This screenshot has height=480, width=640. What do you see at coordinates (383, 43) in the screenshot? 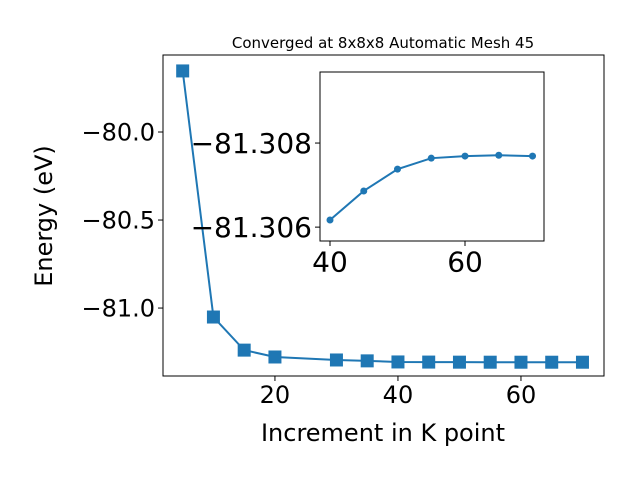
I see `chart-title: Converged at 8x8x8 Automatic Mesh 45` at bounding box center [383, 43].